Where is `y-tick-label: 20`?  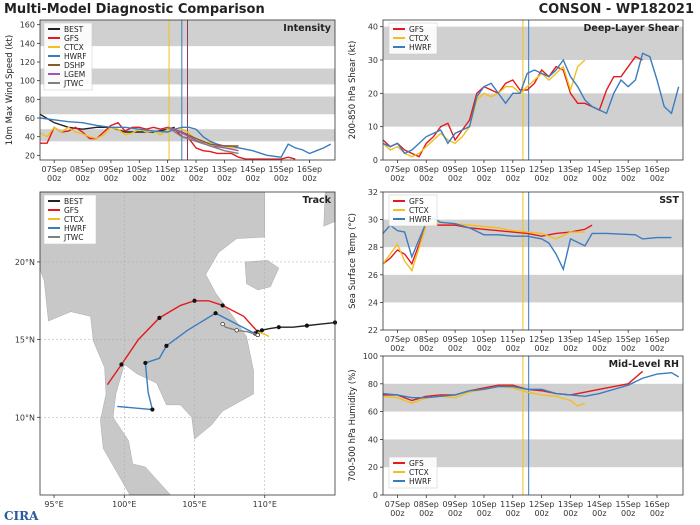
y-tick-label: 20 is located at coordinates (373, 93).